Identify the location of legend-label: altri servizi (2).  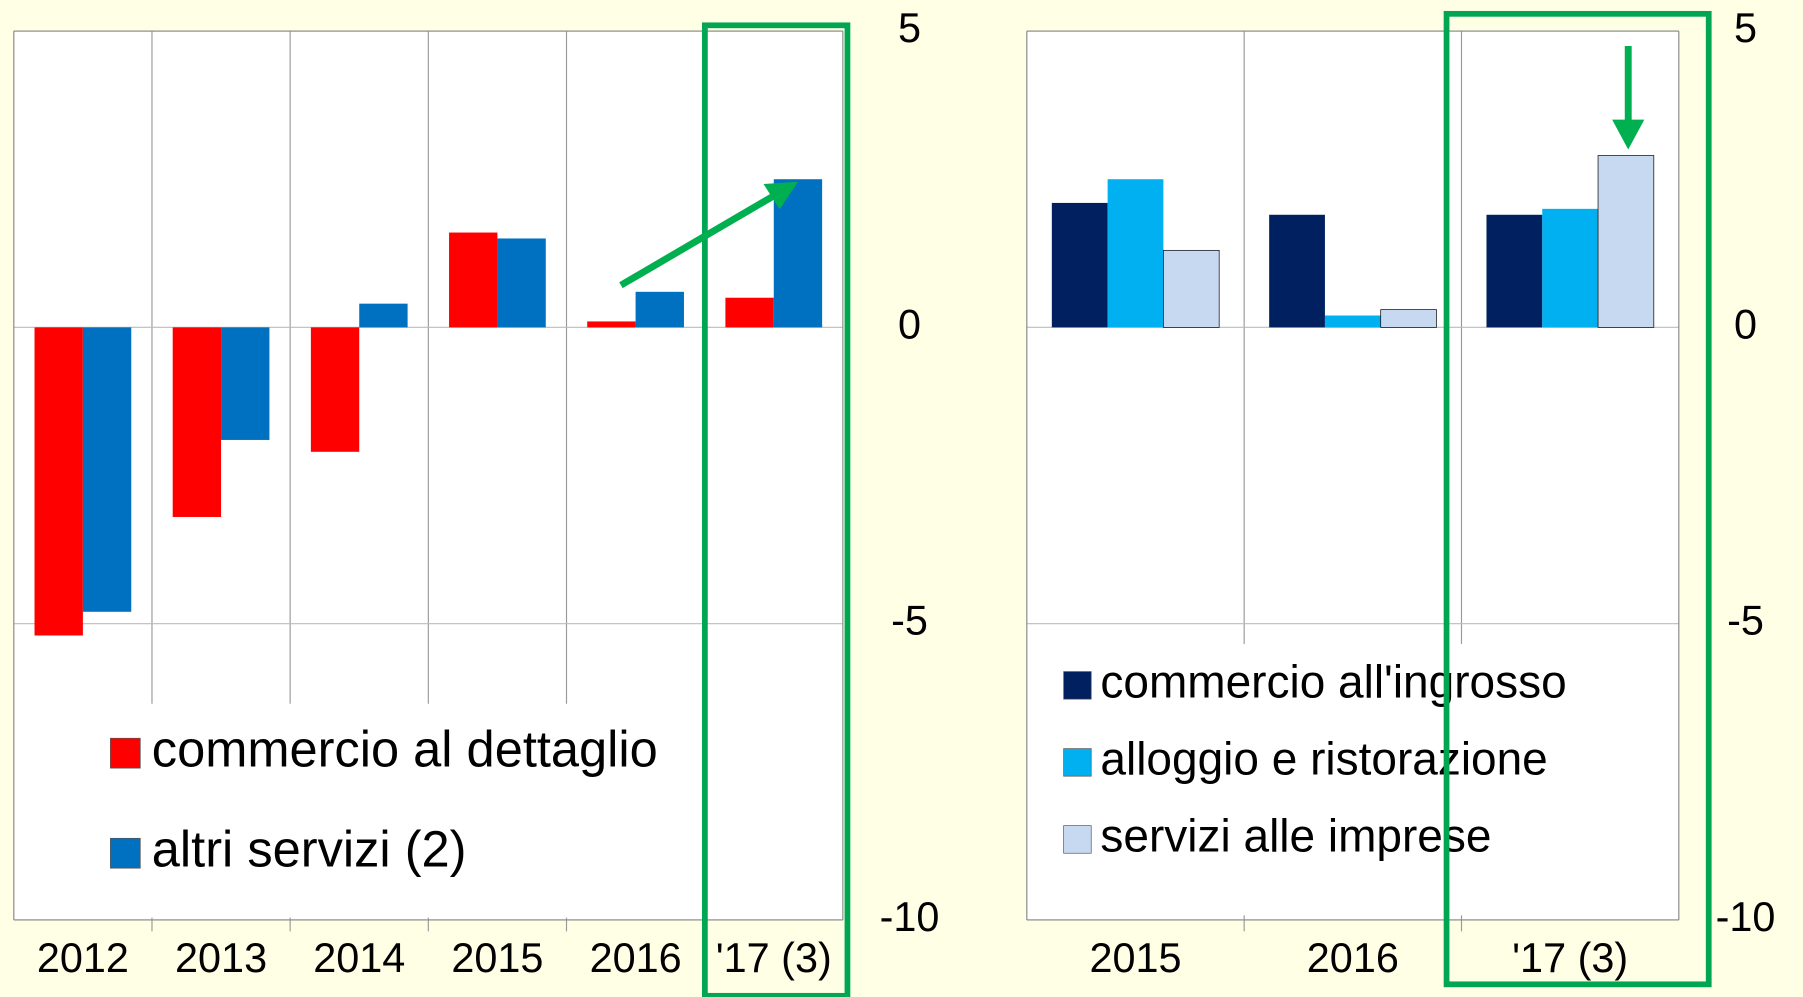
(309, 849).